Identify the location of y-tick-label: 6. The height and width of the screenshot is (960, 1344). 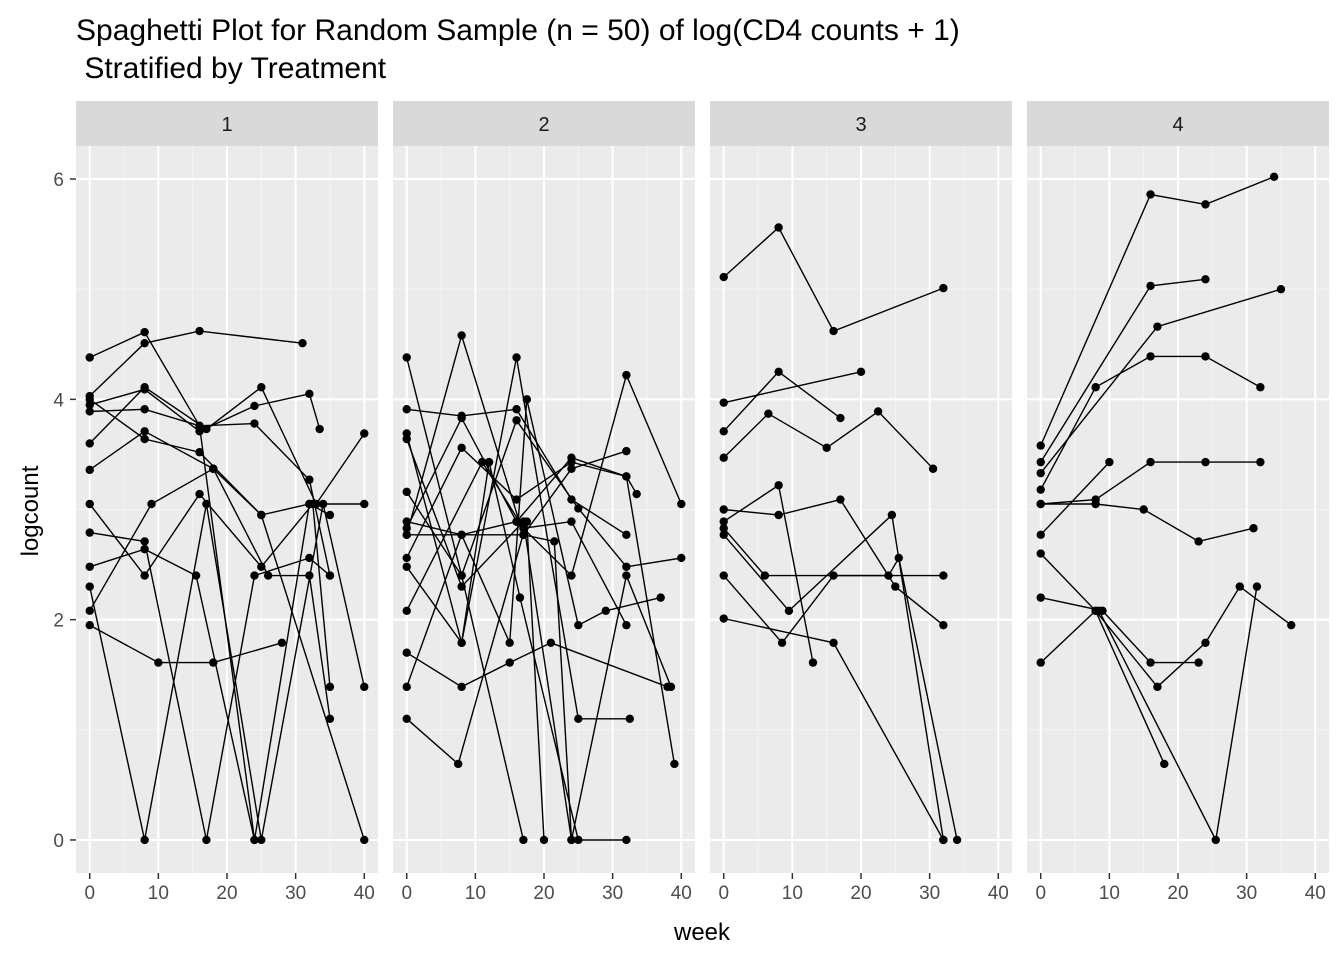
(58, 180).